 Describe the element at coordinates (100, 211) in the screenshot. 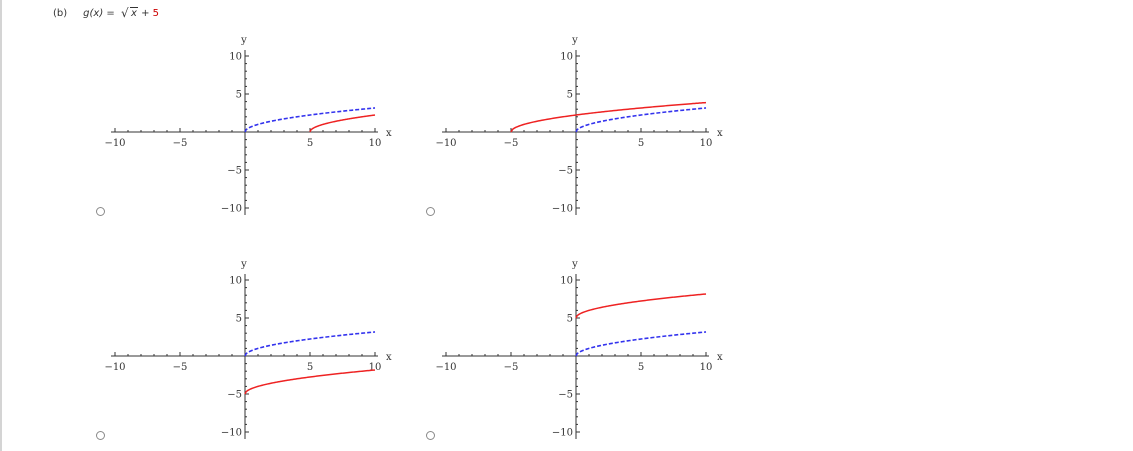

I see `radio-option-a` at that location.